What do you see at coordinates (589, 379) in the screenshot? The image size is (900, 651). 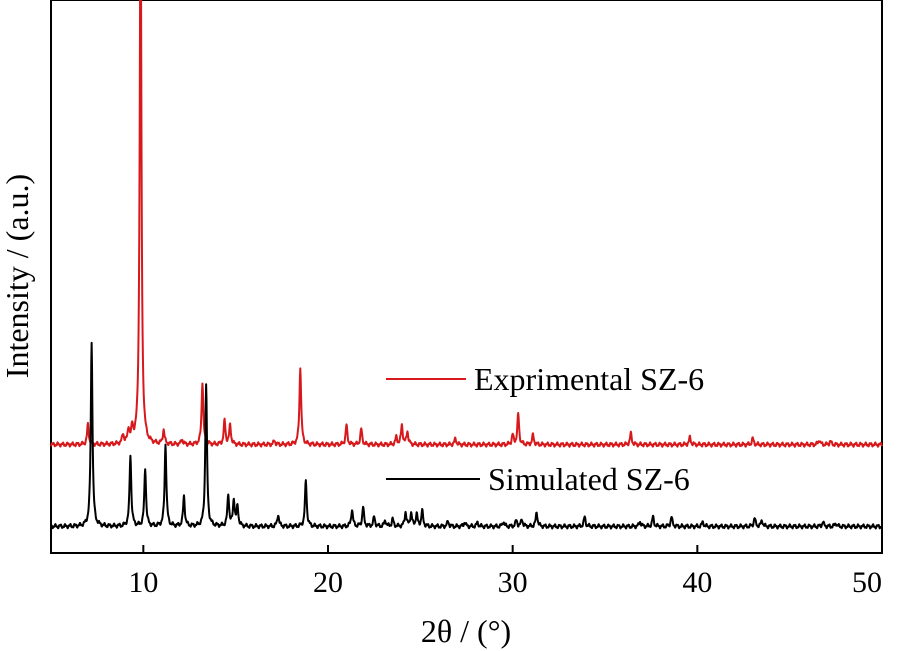 I see `legend-label-experimental: Exprimental SZ-6` at bounding box center [589, 379].